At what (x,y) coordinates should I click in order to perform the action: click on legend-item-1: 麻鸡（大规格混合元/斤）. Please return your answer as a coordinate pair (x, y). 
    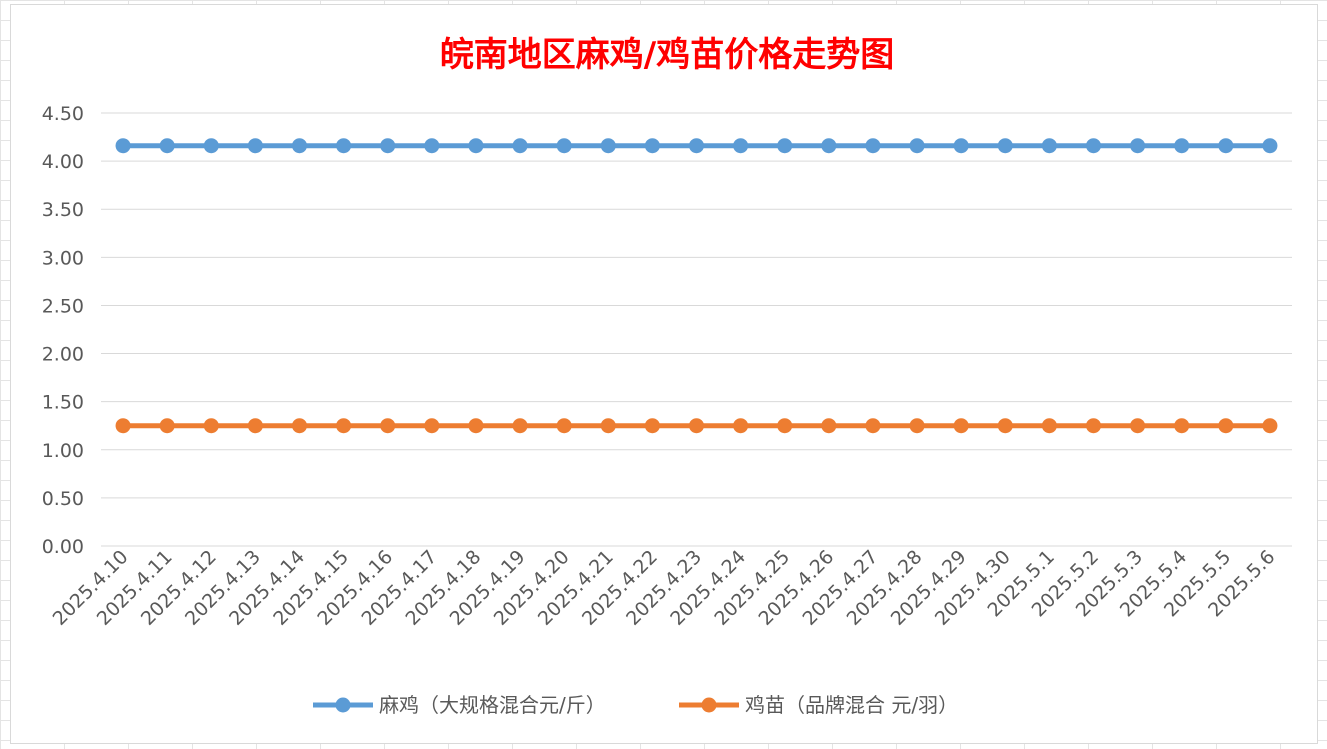
    Looking at the image, I should click on (459, 705).